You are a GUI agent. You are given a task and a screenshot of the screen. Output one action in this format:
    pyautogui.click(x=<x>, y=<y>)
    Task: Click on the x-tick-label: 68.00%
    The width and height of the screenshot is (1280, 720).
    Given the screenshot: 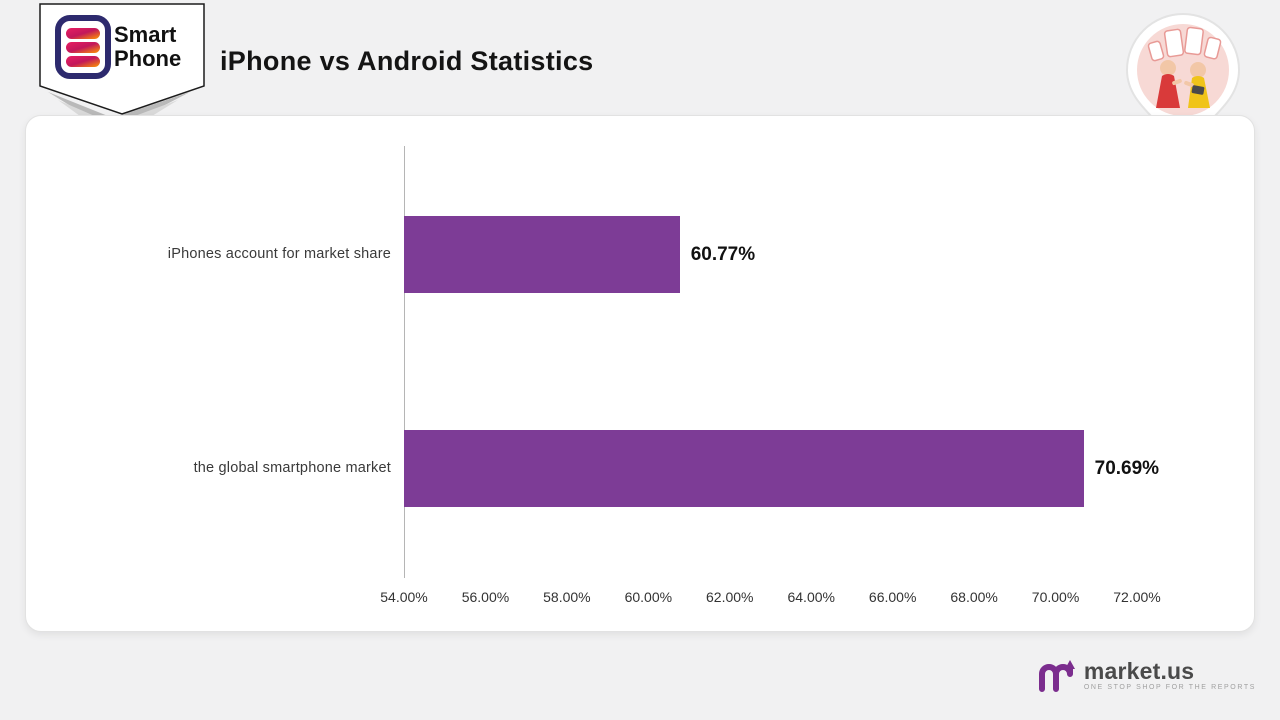 What is the action you would take?
    pyautogui.click(x=974, y=597)
    